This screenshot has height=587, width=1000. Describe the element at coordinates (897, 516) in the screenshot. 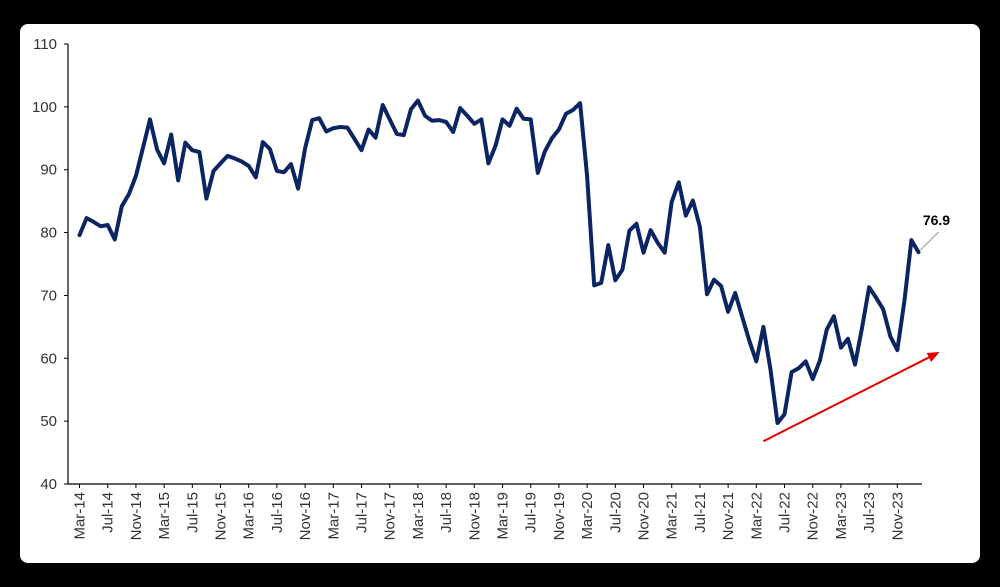

I see `x-tick-label: Nov-23` at that location.